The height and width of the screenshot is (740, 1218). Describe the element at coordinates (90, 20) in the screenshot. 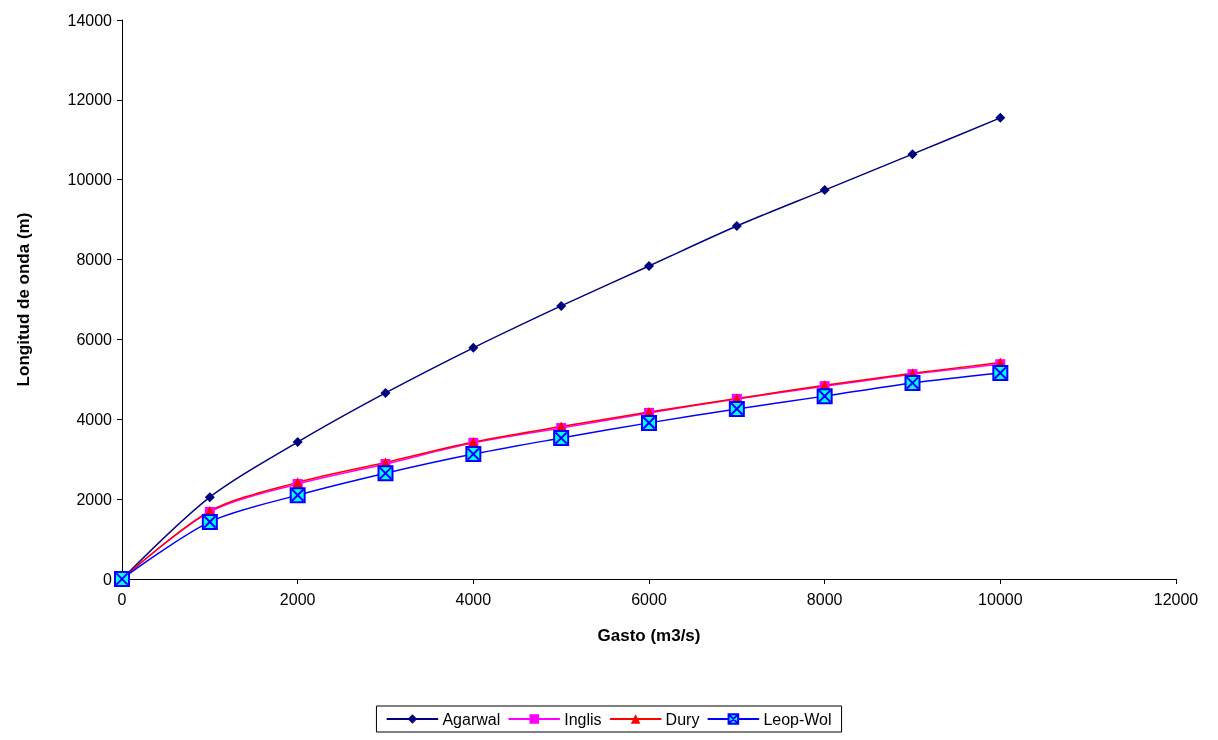

I see `y-tick-label: 14000` at that location.